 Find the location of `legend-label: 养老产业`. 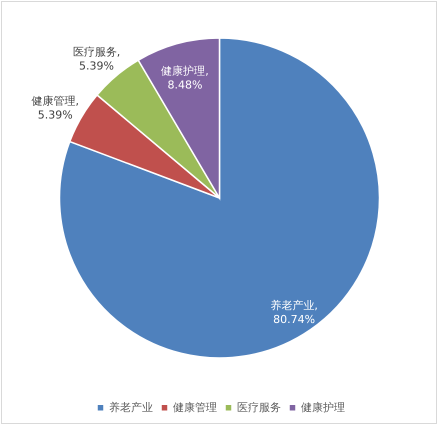

legend-label: 养老产业 is located at coordinates (131, 407).